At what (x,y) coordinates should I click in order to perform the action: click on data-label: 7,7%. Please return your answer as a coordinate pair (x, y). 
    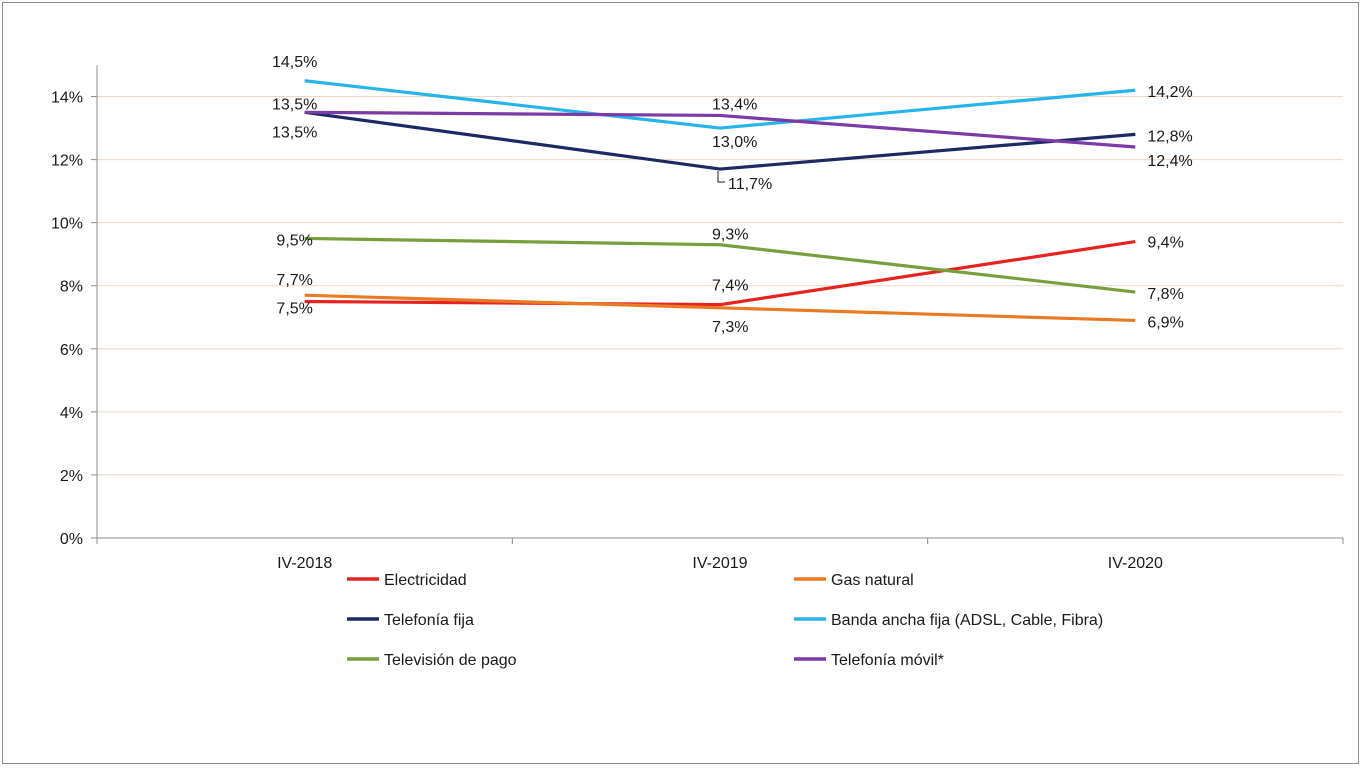
    Looking at the image, I should click on (294, 280).